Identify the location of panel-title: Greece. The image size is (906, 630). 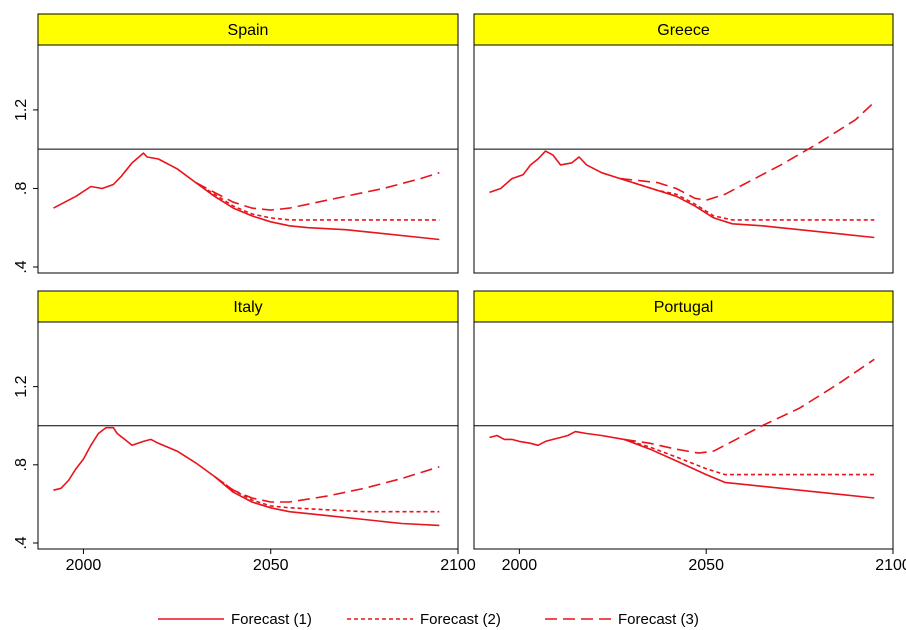
(683, 30).